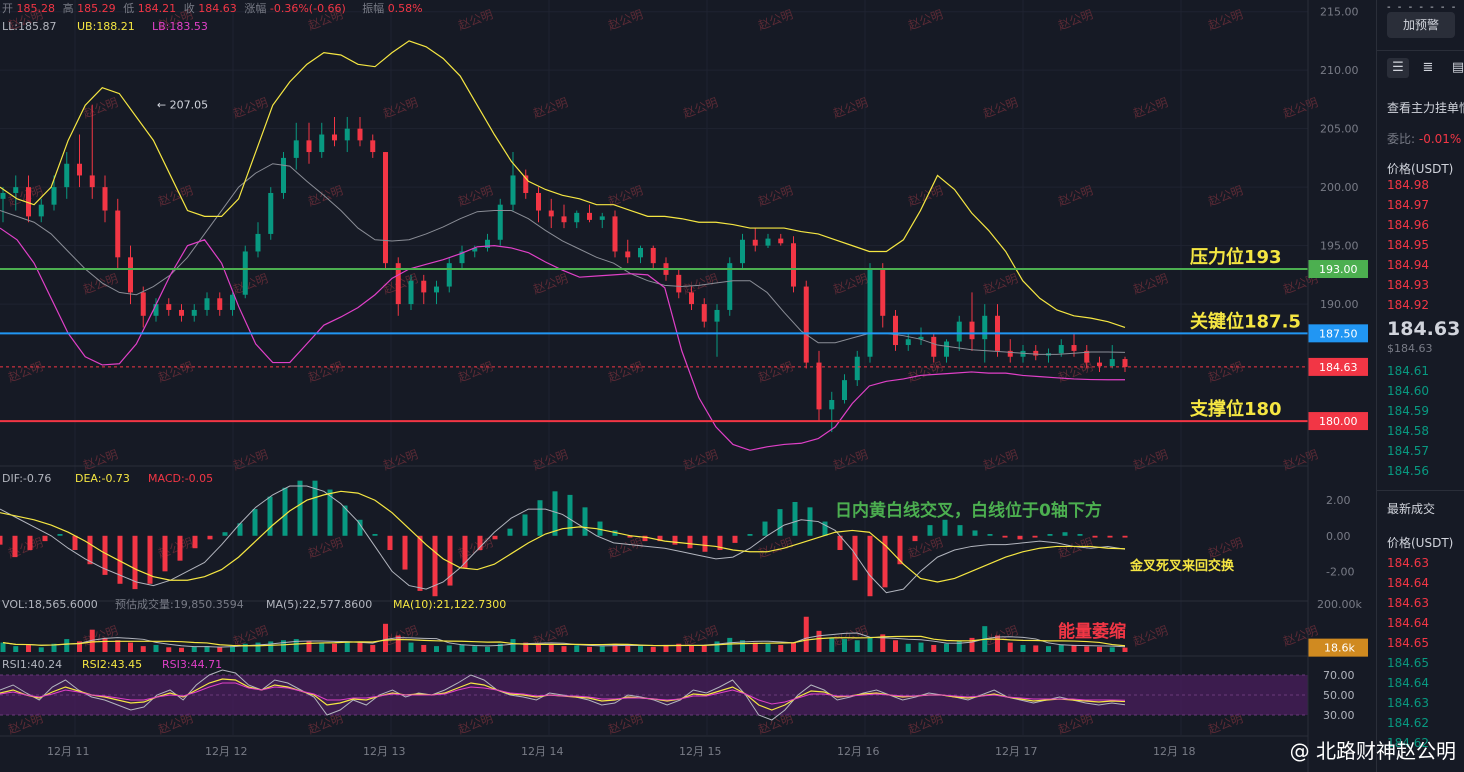  I want to click on bid-row: 184.56, so click(1408, 471).